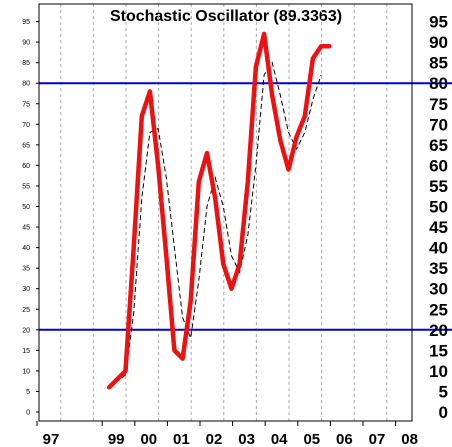 Image resolution: width=452 pixels, height=447 pixels. Describe the element at coordinates (438, 22) in the screenshot. I see `right-tick-label: 95` at that location.